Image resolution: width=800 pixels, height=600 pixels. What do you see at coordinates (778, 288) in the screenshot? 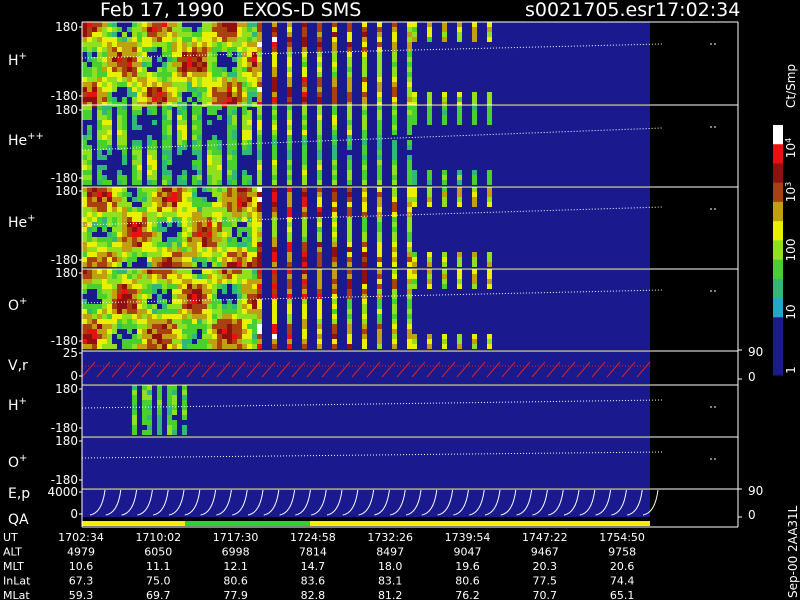
I see `colorbar-segment` at bounding box center [778, 288].